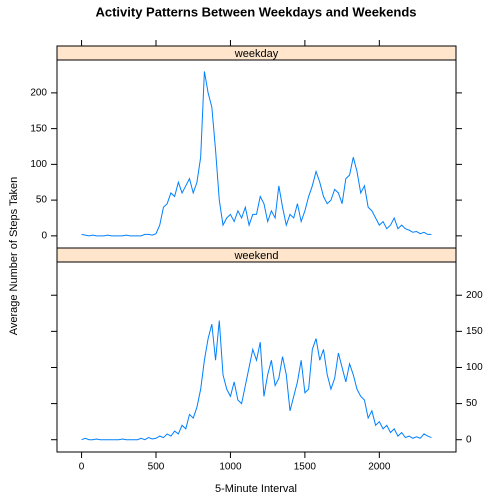 The width and height of the screenshot is (504, 504). What do you see at coordinates (305, 467) in the screenshot?
I see `x-tick-label: 1500` at bounding box center [305, 467].